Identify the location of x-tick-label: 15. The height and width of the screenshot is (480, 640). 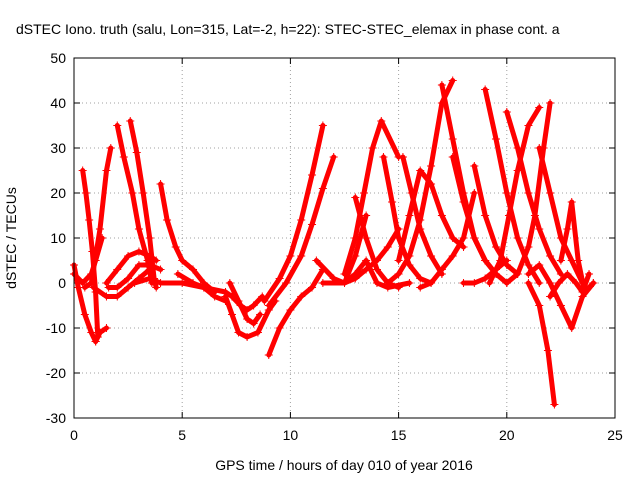
(399, 435).